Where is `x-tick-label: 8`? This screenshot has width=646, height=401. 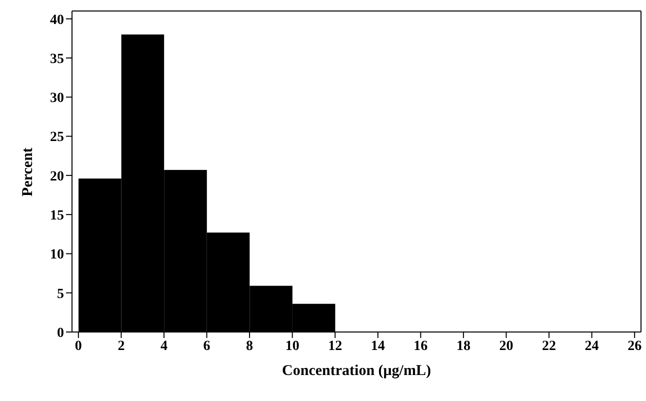
x-tick-label: 8 is located at coordinates (250, 346).